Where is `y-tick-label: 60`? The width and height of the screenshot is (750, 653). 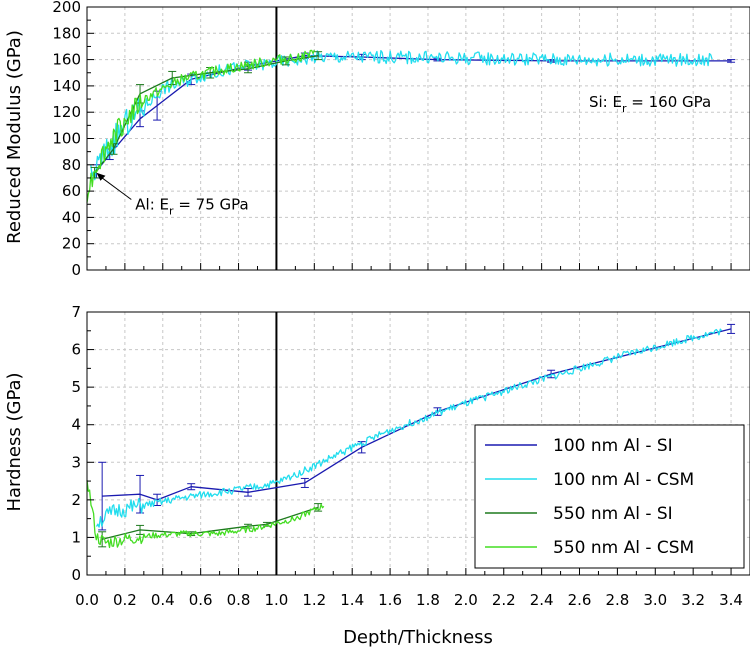 y-tick-label: 60 is located at coordinates (71, 191).